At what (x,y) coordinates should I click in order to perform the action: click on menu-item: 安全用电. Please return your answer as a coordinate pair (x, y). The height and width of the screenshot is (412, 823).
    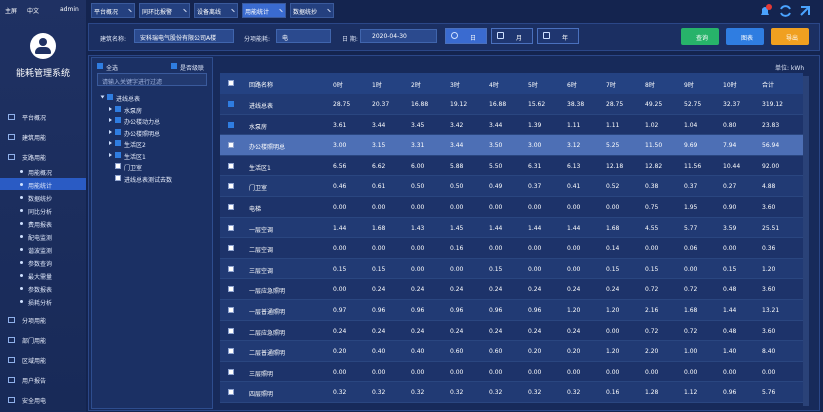
    Looking at the image, I should click on (34, 401).